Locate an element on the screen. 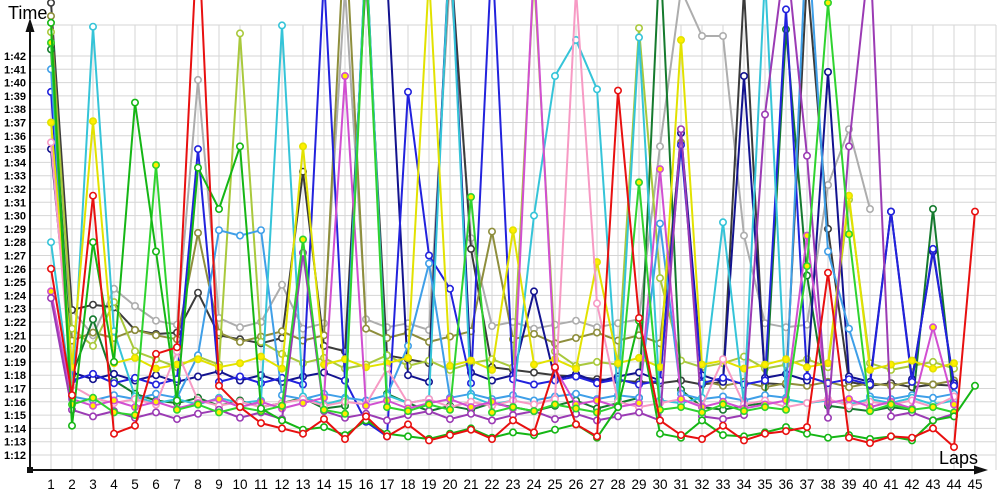  x-tick-label: 45 is located at coordinates (974, 484).